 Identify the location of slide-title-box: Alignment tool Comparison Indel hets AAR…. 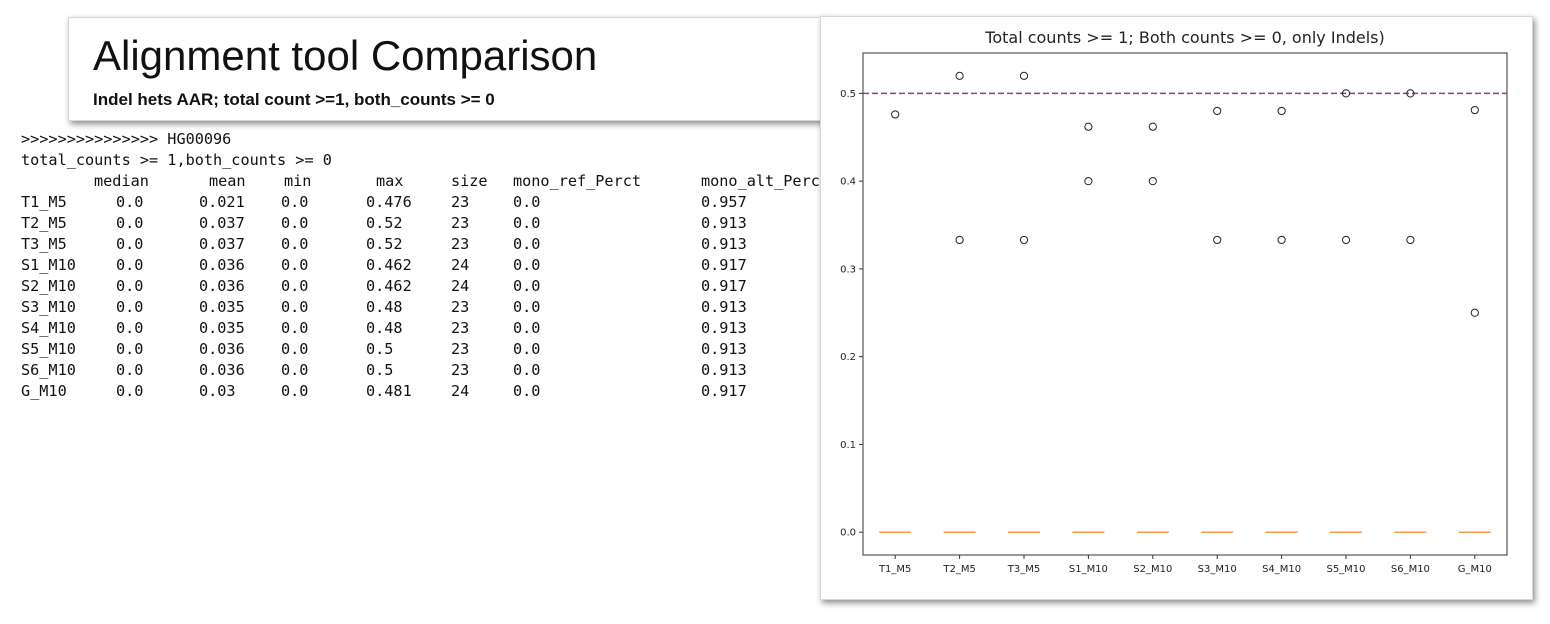
(448, 69).